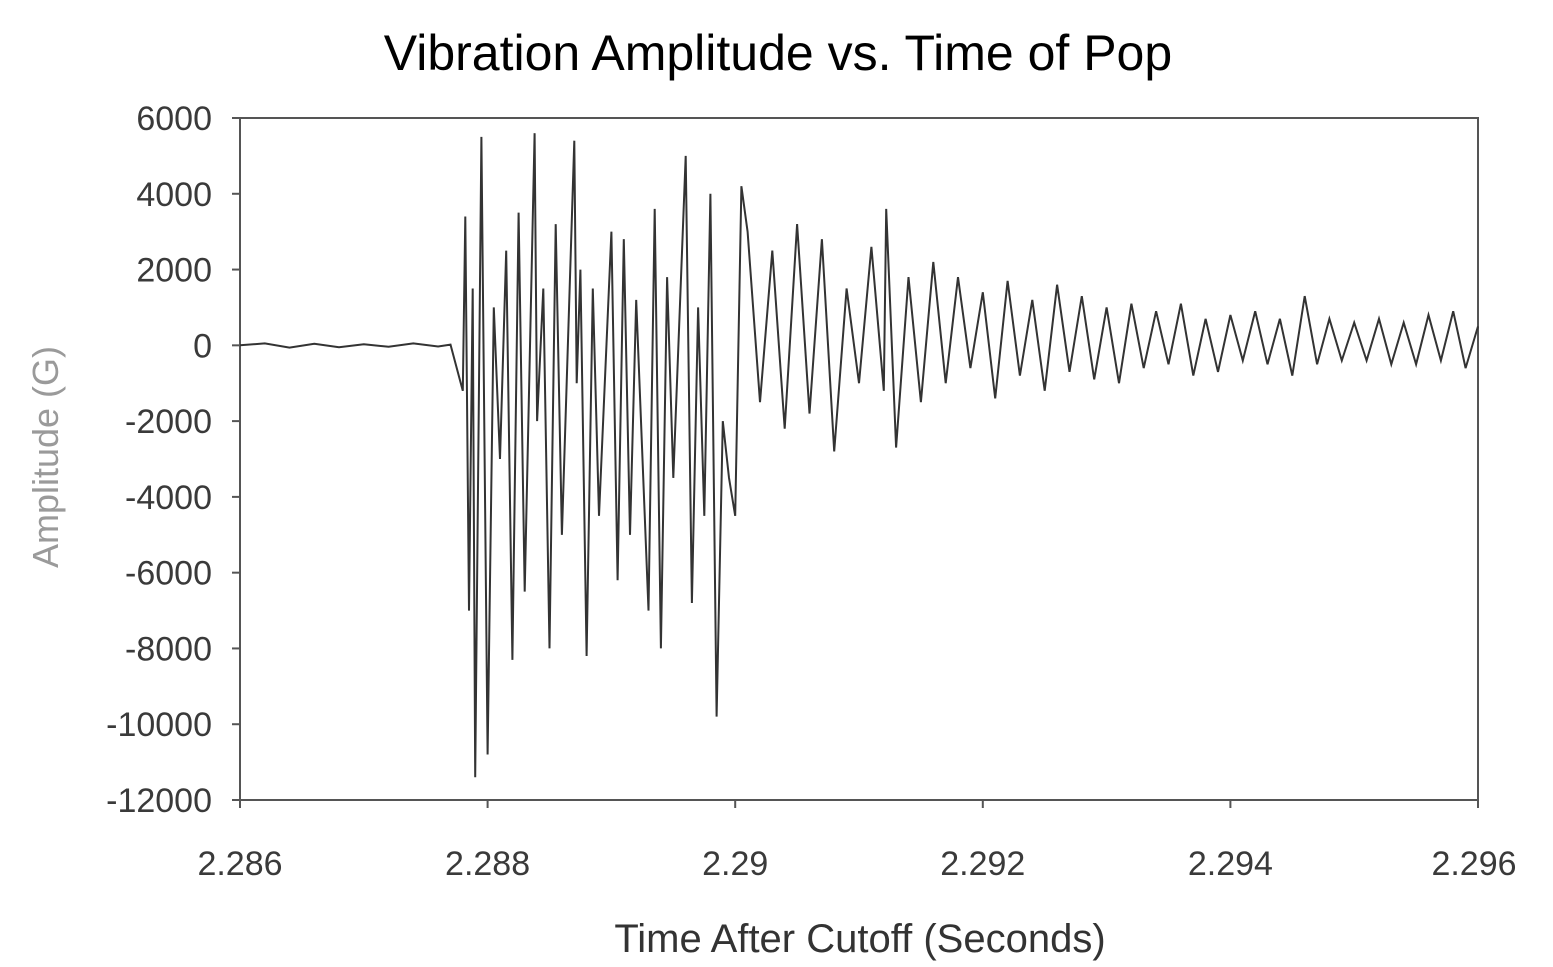  Describe the element at coordinates (174, 271) in the screenshot. I see `y-tick-label: 2000` at that location.